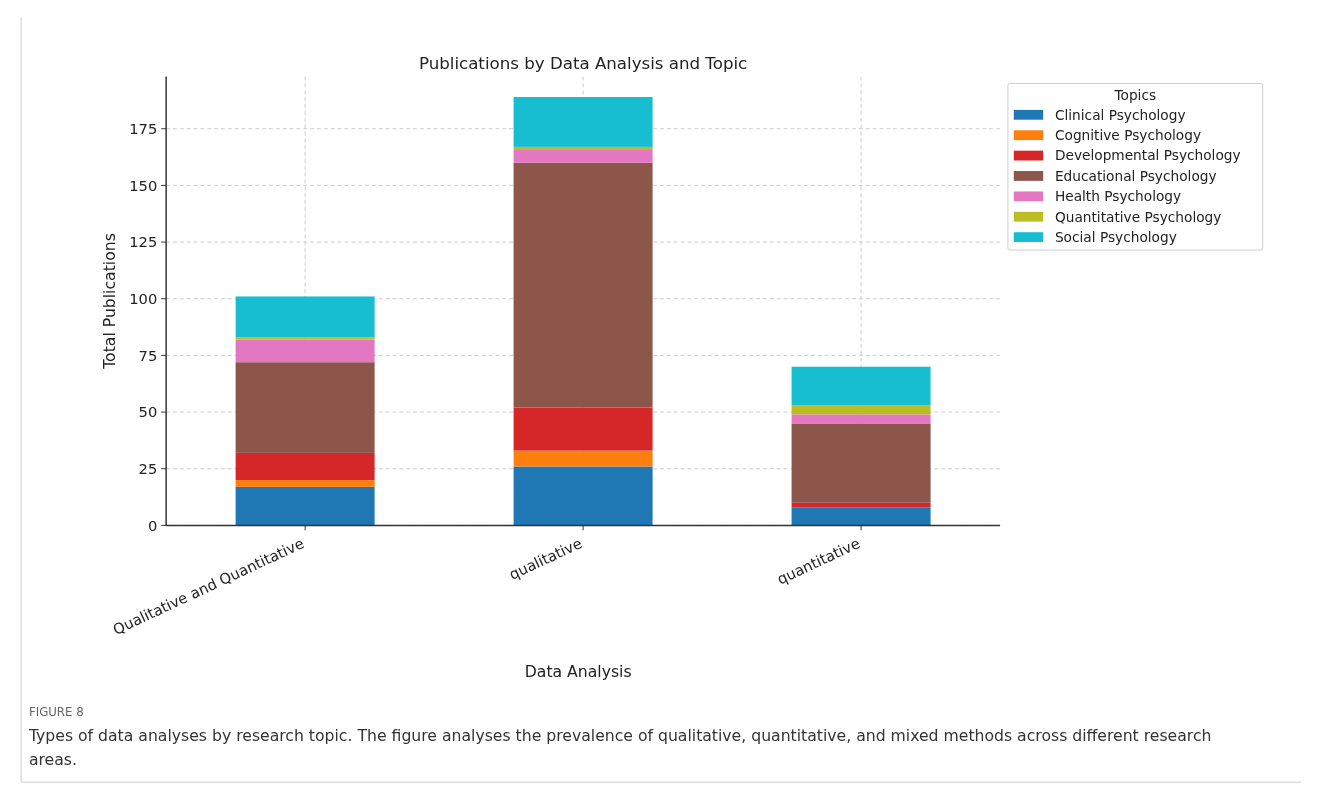 The height and width of the screenshot is (798, 1322). I want to click on legend-label: Quantitative Psychology, so click(1138, 216).